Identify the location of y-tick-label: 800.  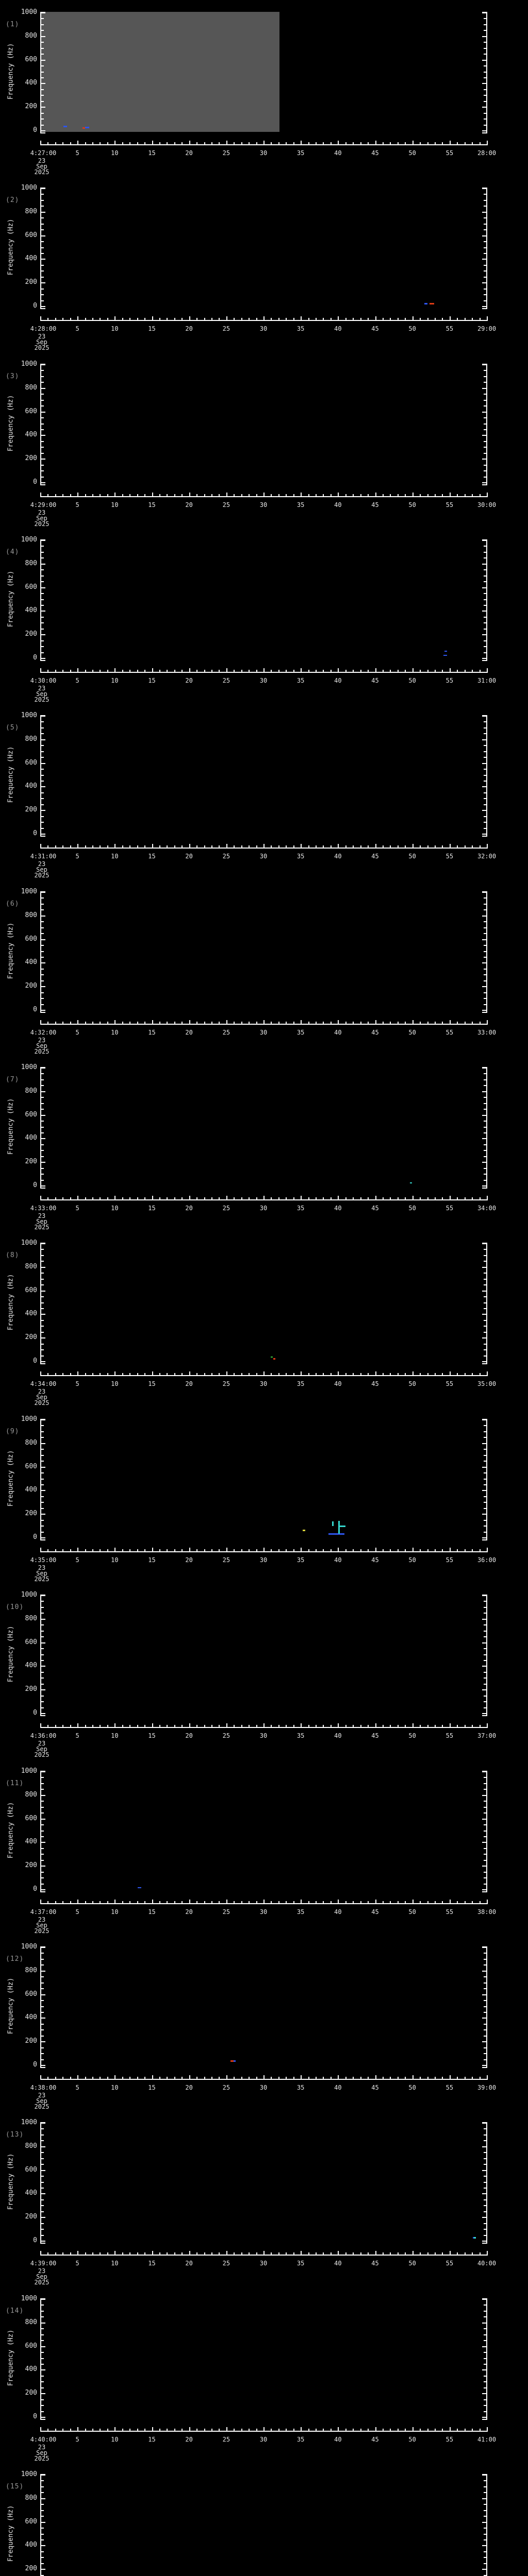
(31, 563).